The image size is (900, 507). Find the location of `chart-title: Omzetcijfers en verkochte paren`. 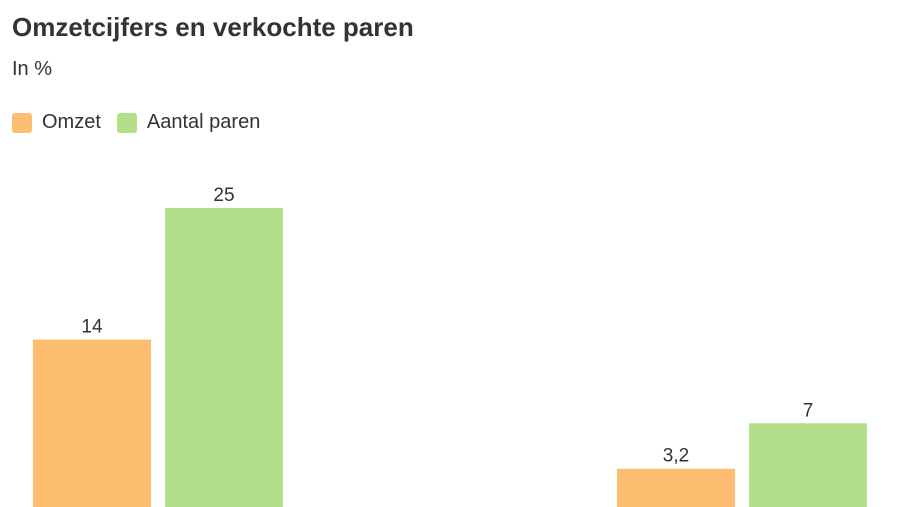

chart-title: Omzetcijfers en verkochte paren is located at coordinates (213, 27).